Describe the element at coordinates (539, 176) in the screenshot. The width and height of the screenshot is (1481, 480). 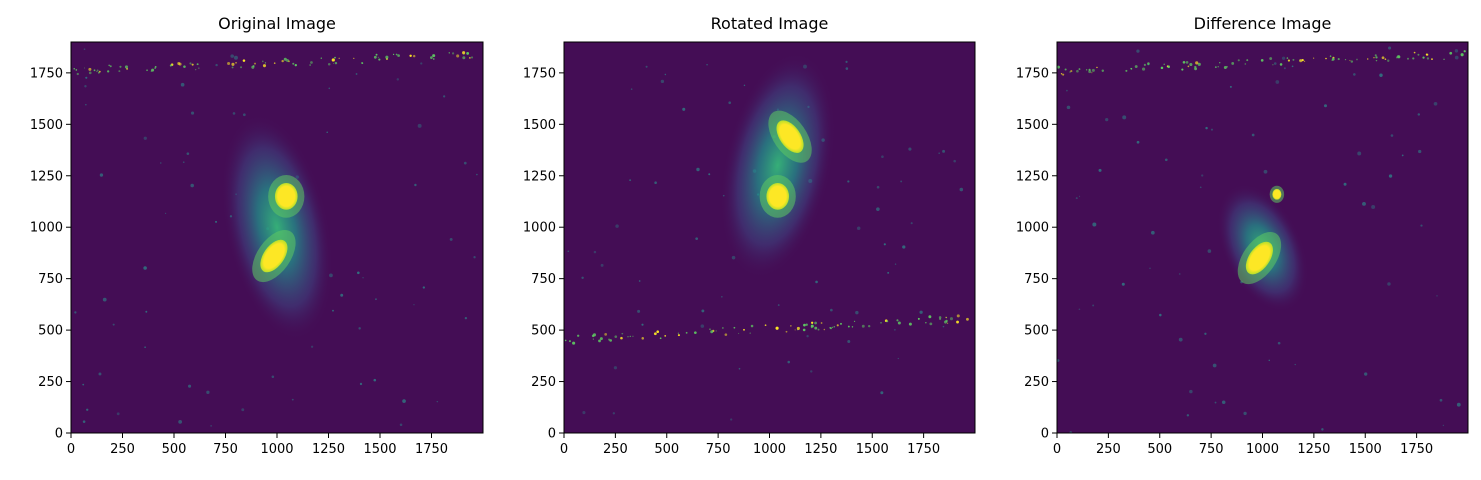
I see `y-tick-label: 1250` at that location.